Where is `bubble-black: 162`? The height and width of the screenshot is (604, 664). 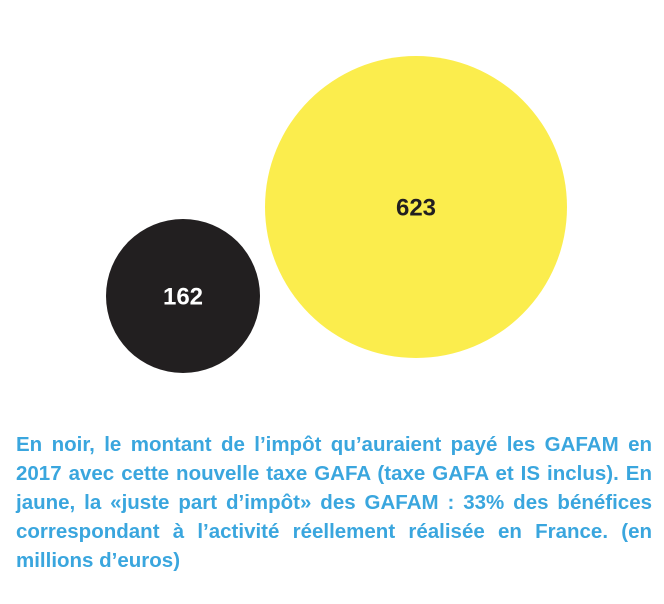
bubble-black: 162 is located at coordinates (183, 296).